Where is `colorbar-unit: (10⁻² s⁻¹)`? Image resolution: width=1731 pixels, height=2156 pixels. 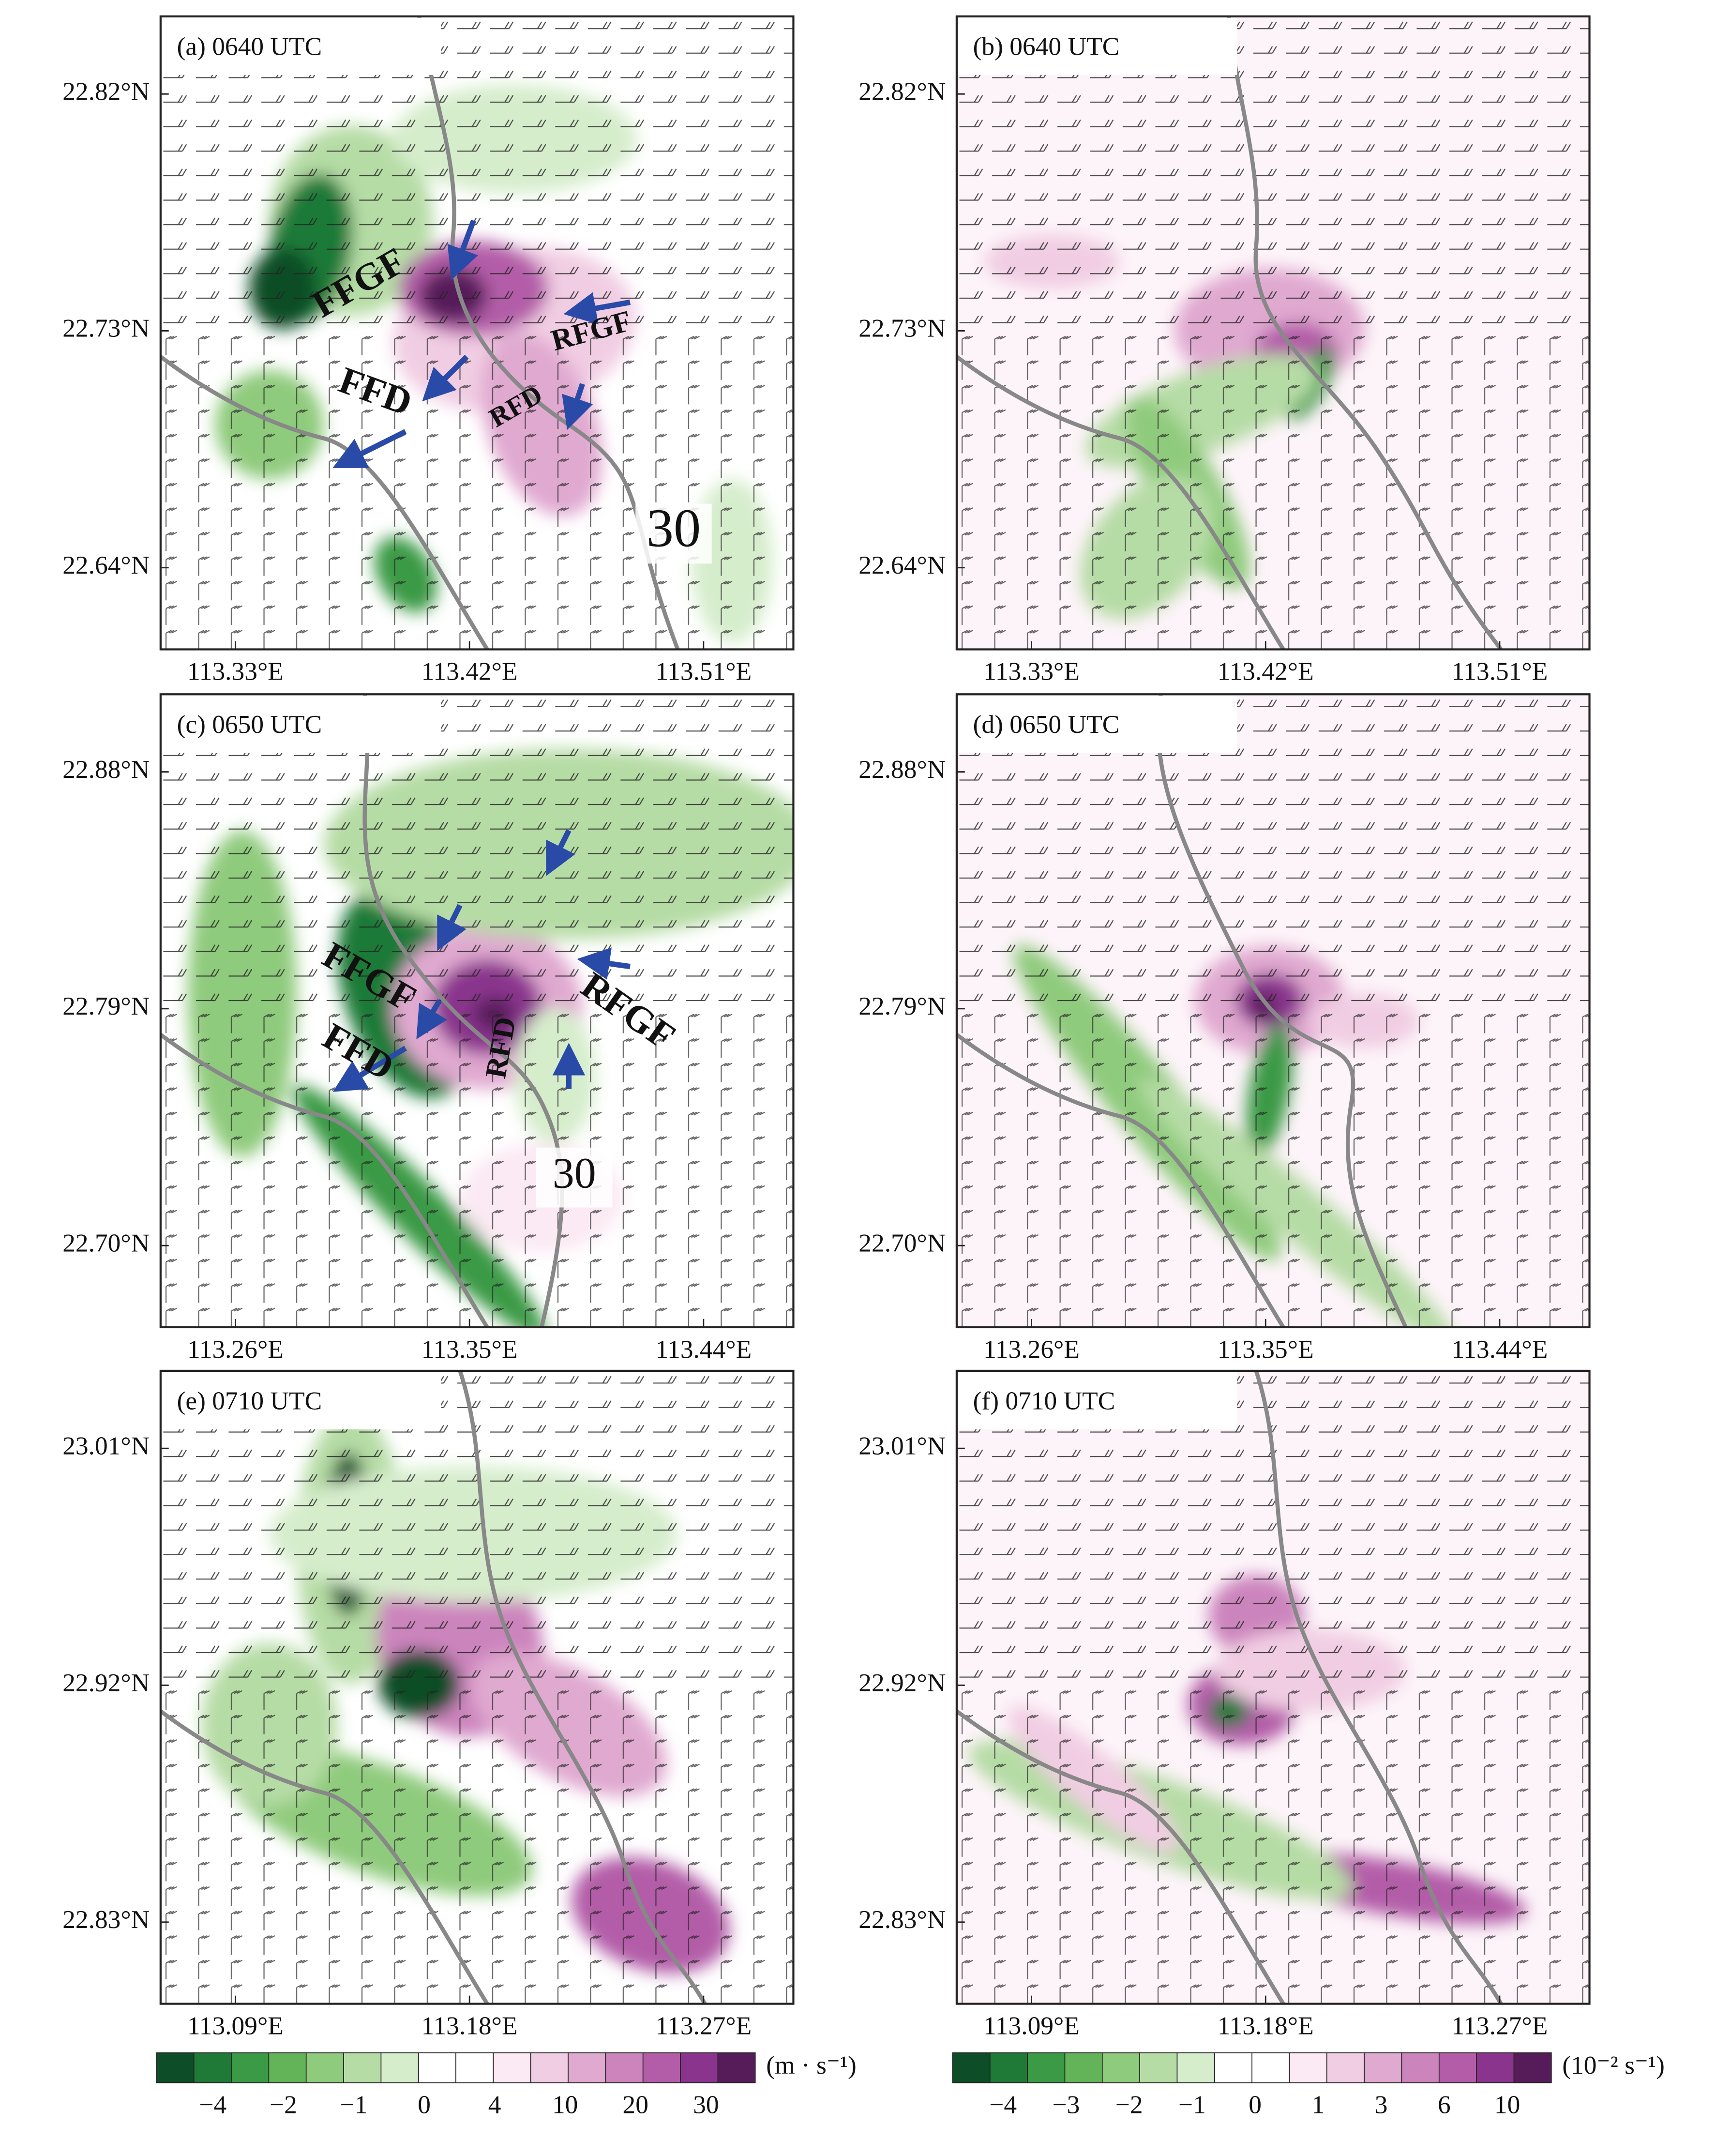 colorbar-unit: (10⁻² s⁻¹) is located at coordinates (1613, 2065).